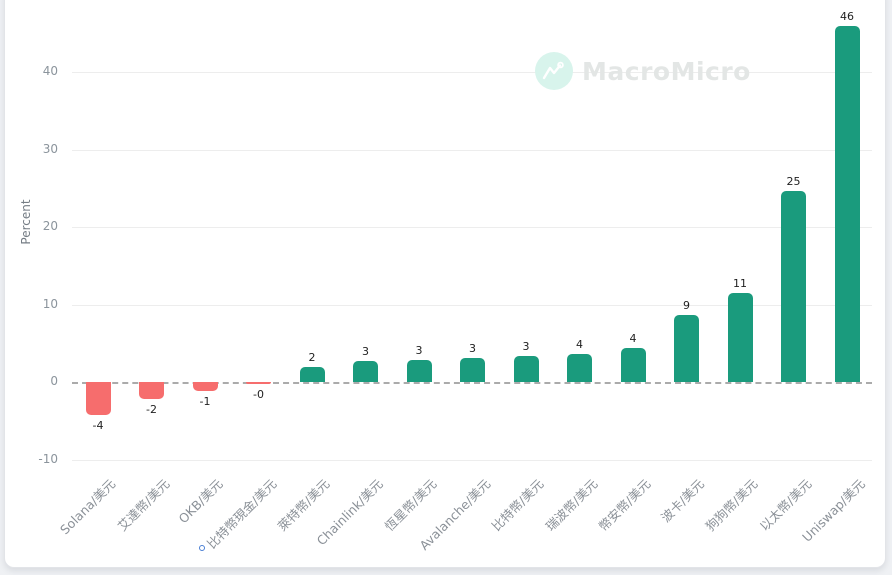  I want to click on bar-value-label: 25, so click(793, 181).